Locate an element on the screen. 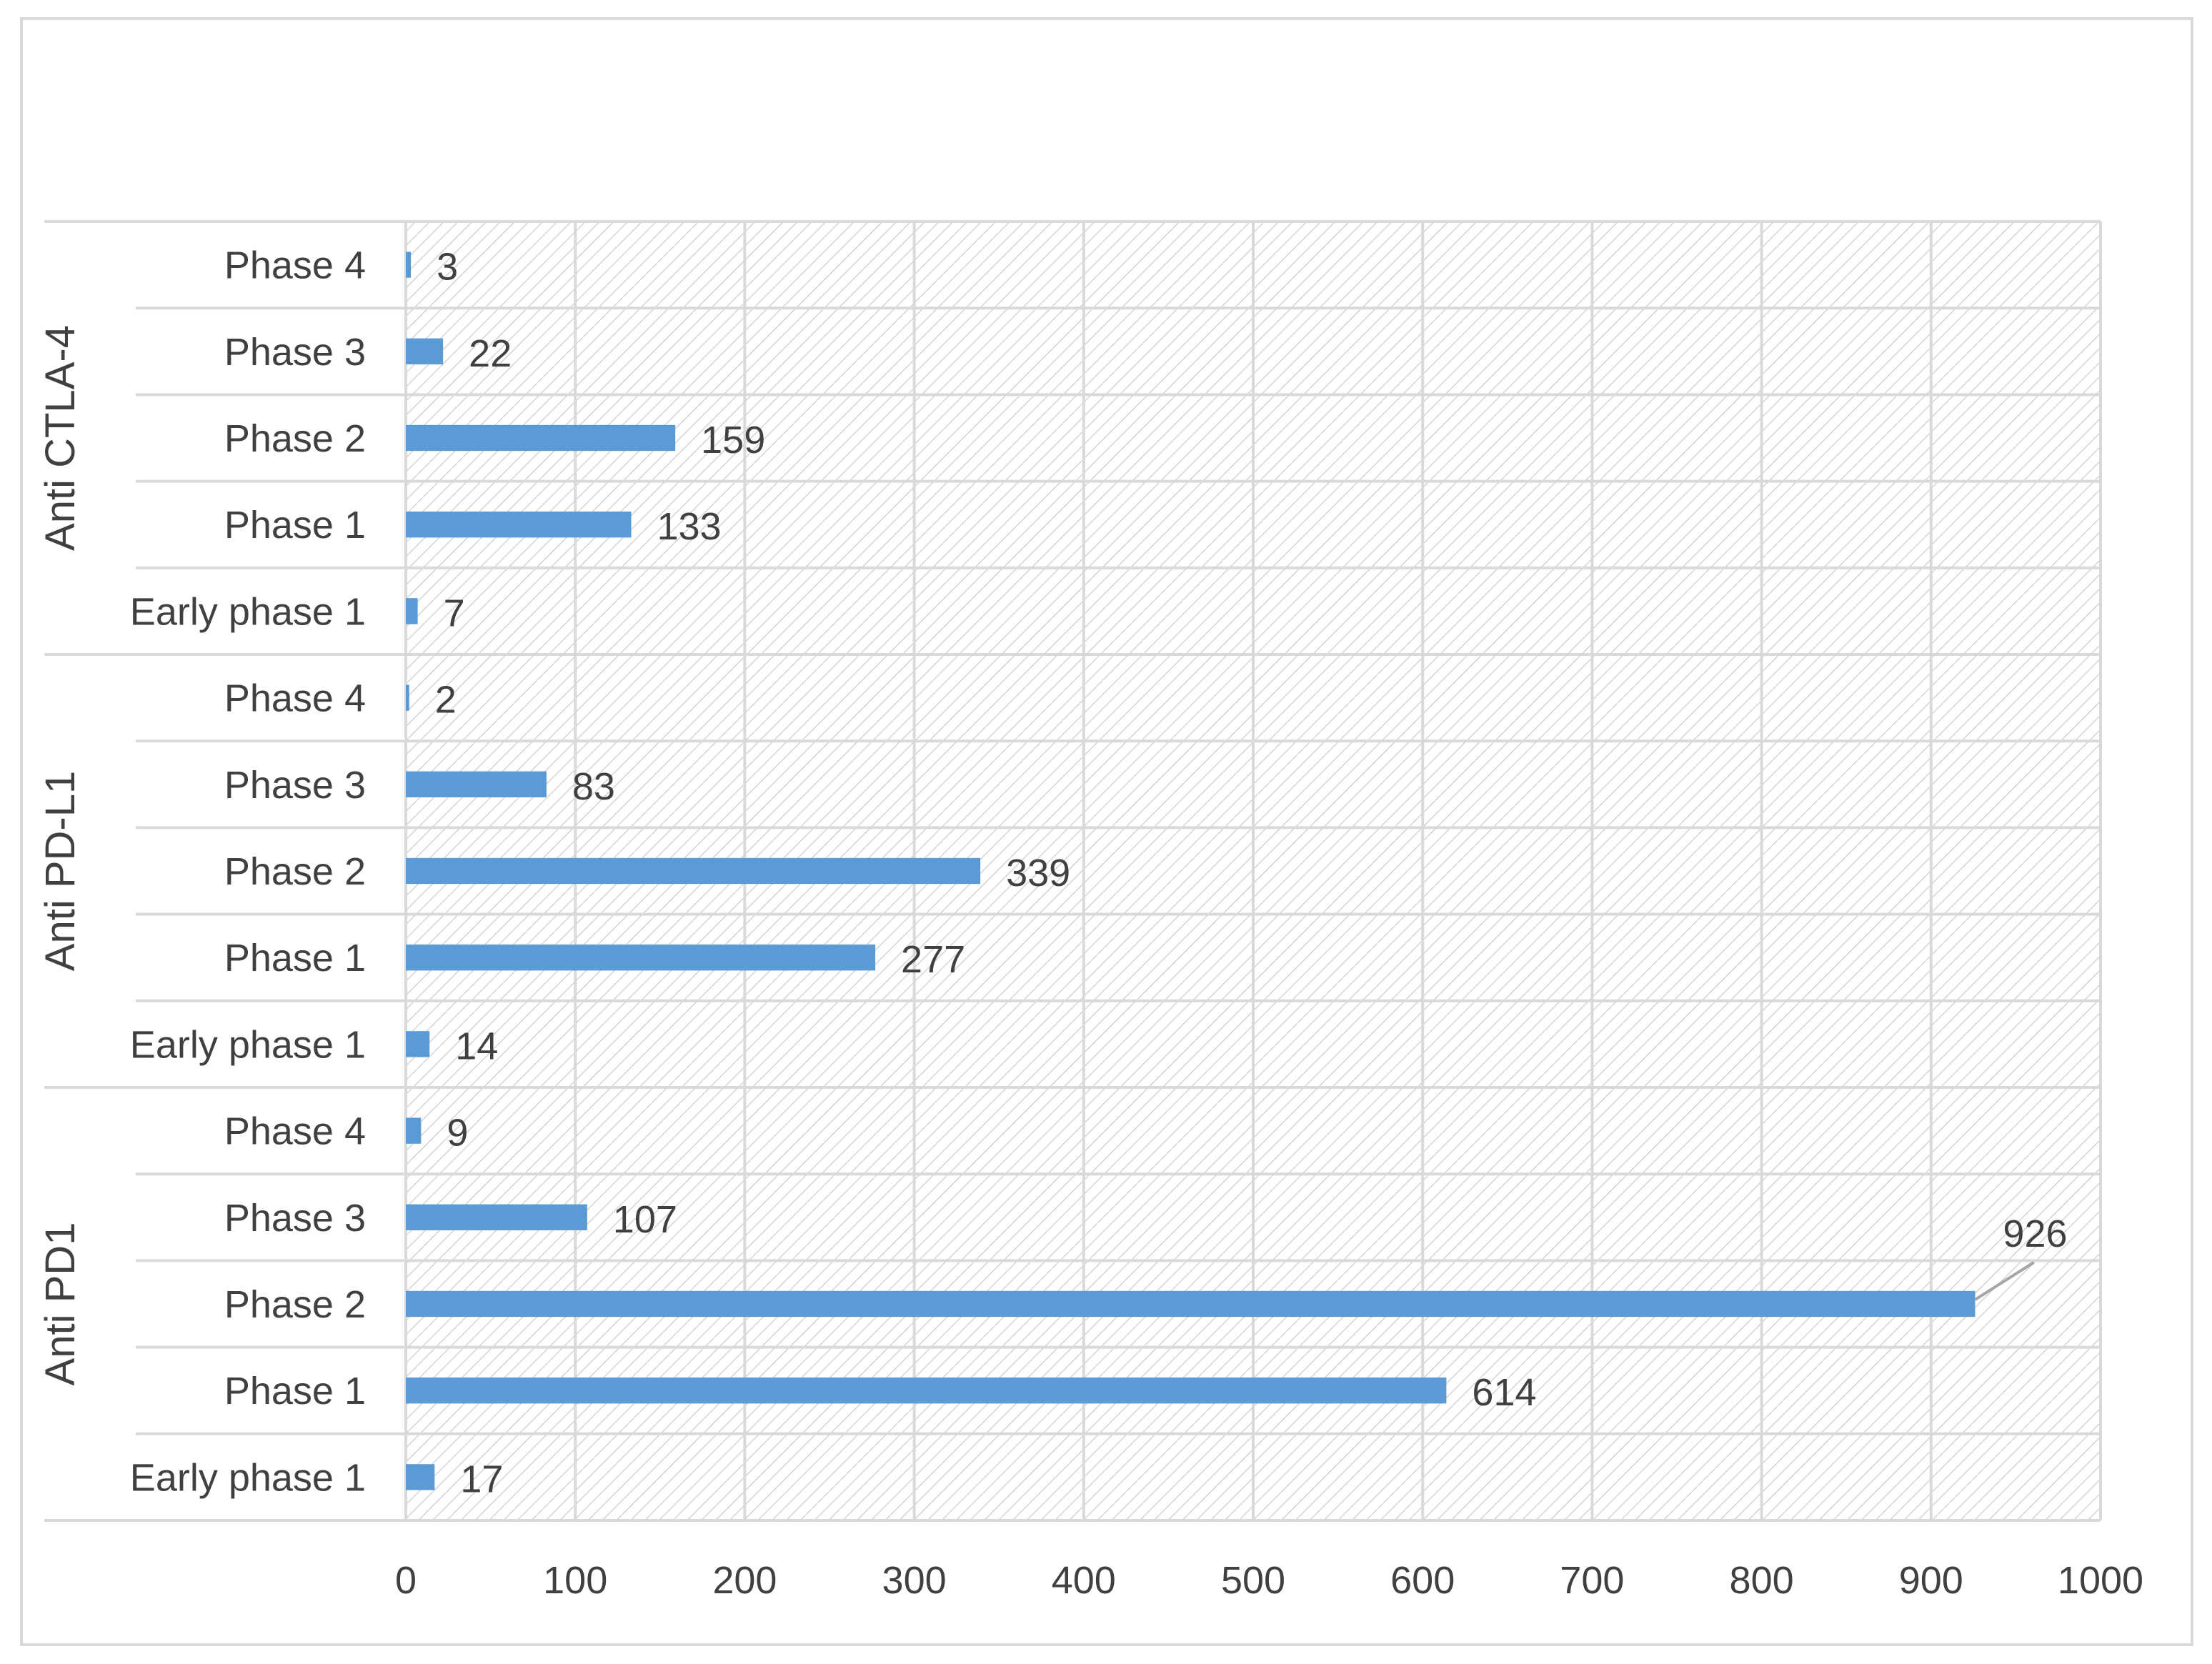 The image size is (2212, 1664). x-tick-label: 700 is located at coordinates (1592, 1580).